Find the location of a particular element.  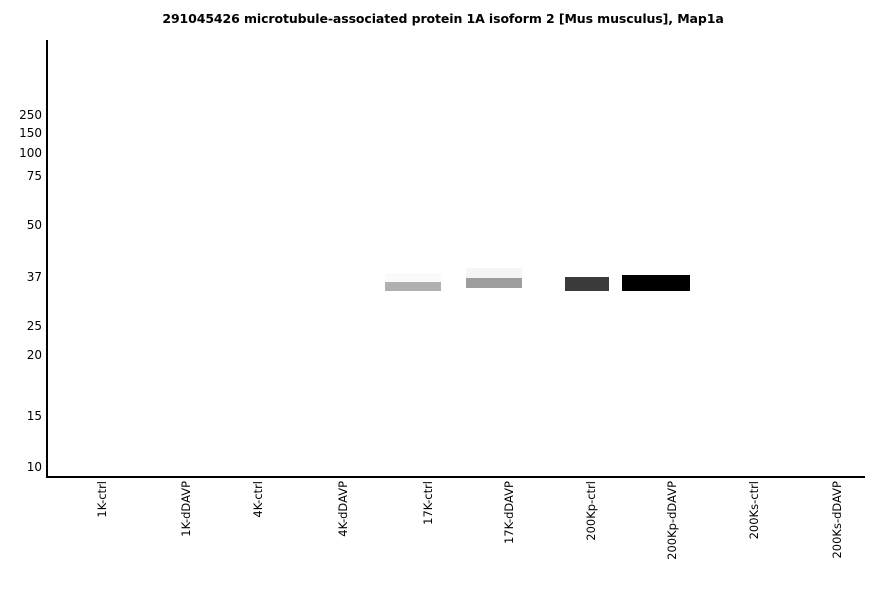

y-axis-tick-label: 100 is located at coordinates (30, 153).